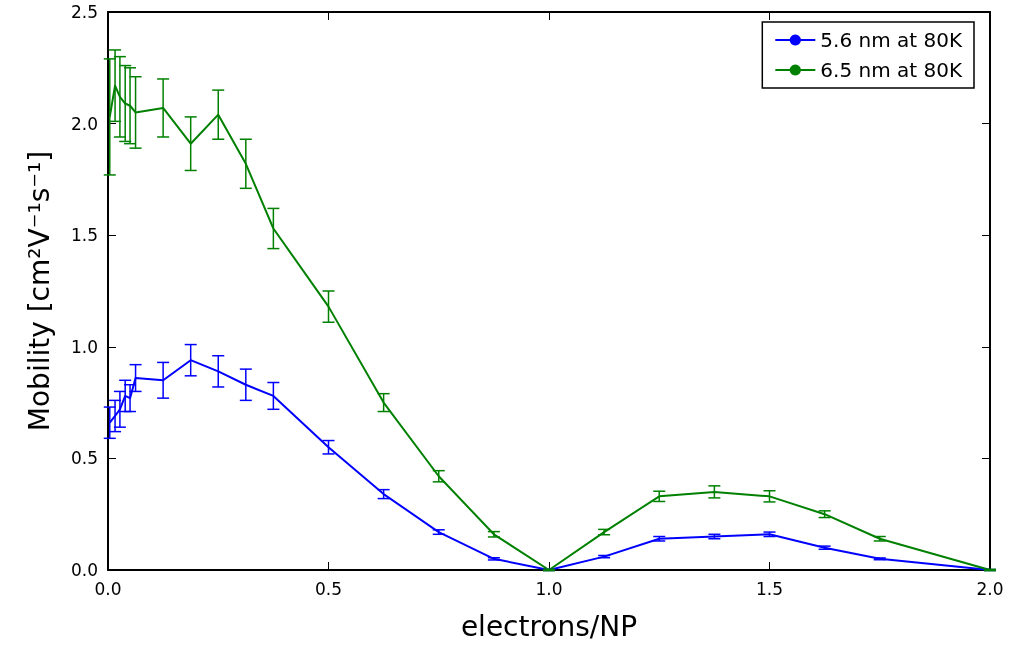 The width and height of the screenshot is (1014, 651). What do you see at coordinates (84, 346) in the screenshot?
I see `y-tick-label: 1.0` at bounding box center [84, 346].